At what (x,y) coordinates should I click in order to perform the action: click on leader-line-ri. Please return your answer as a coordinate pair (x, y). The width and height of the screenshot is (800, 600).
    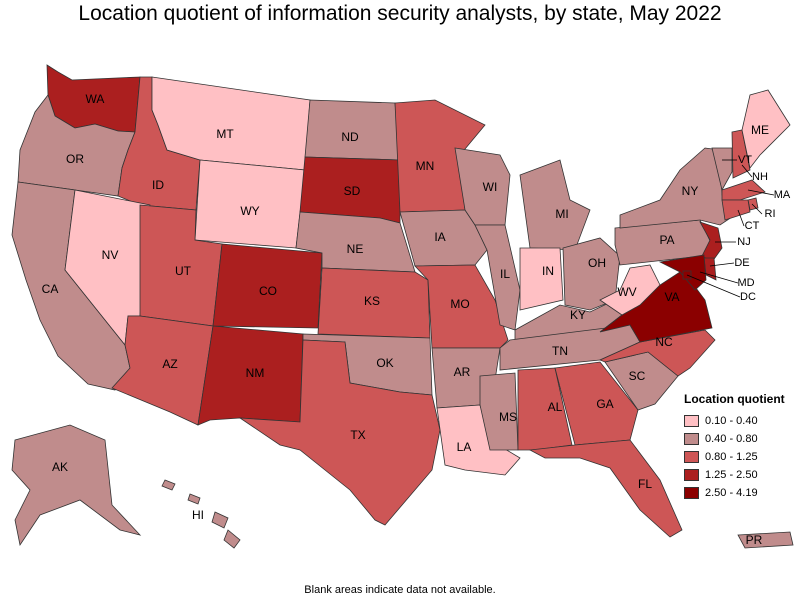
    Looking at the image, I should click on (757, 209).